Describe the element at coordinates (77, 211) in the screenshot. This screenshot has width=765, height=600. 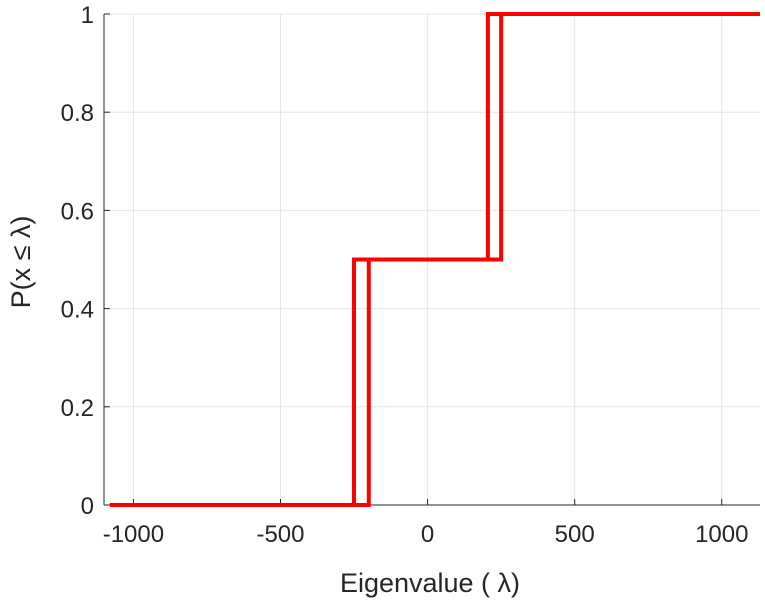
I see `y-tick-label: 0.6` at that location.